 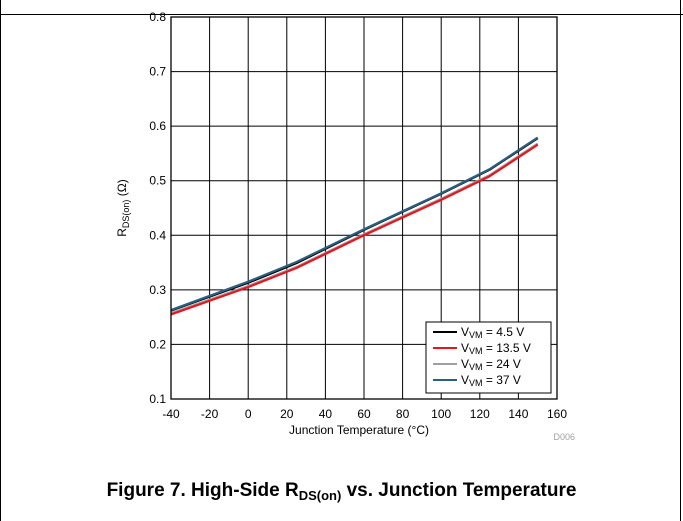 What do you see at coordinates (557, 414) in the screenshot?
I see `x-tick-label: 160` at bounding box center [557, 414].